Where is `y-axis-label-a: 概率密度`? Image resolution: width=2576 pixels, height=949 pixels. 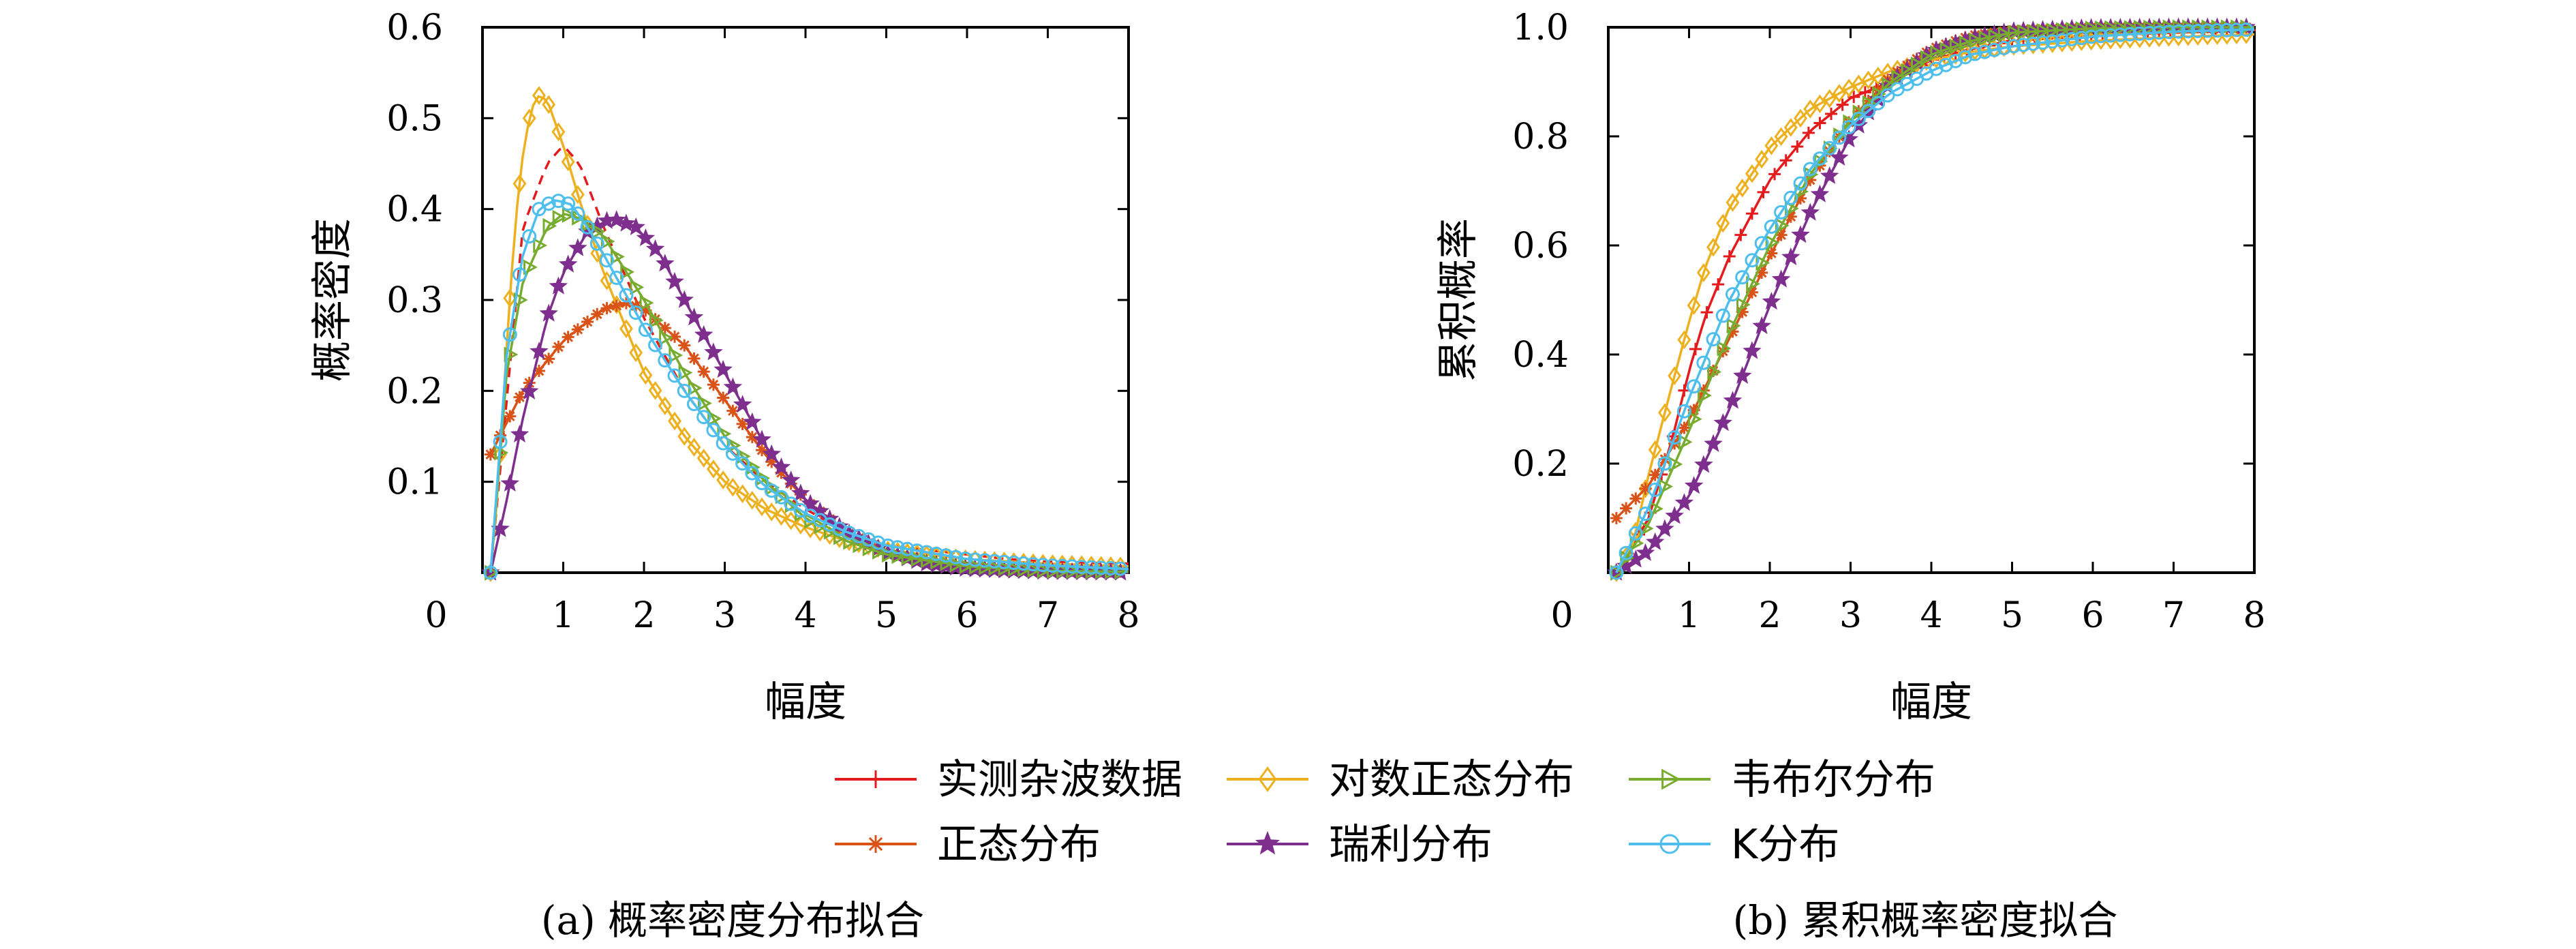
y-axis-label-a: 概率密度 is located at coordinates (332, 300).